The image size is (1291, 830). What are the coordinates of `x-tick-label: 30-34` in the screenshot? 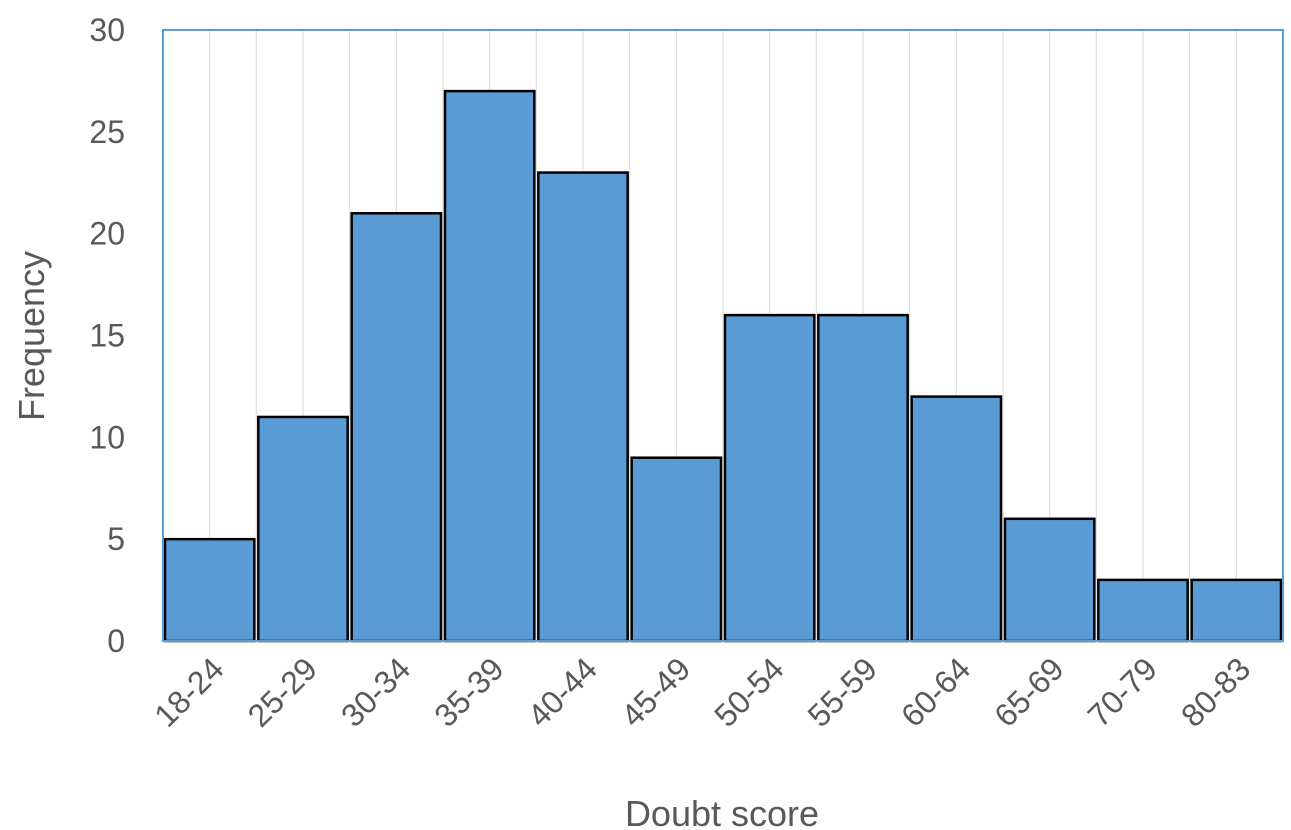 It's located at (375, 691).